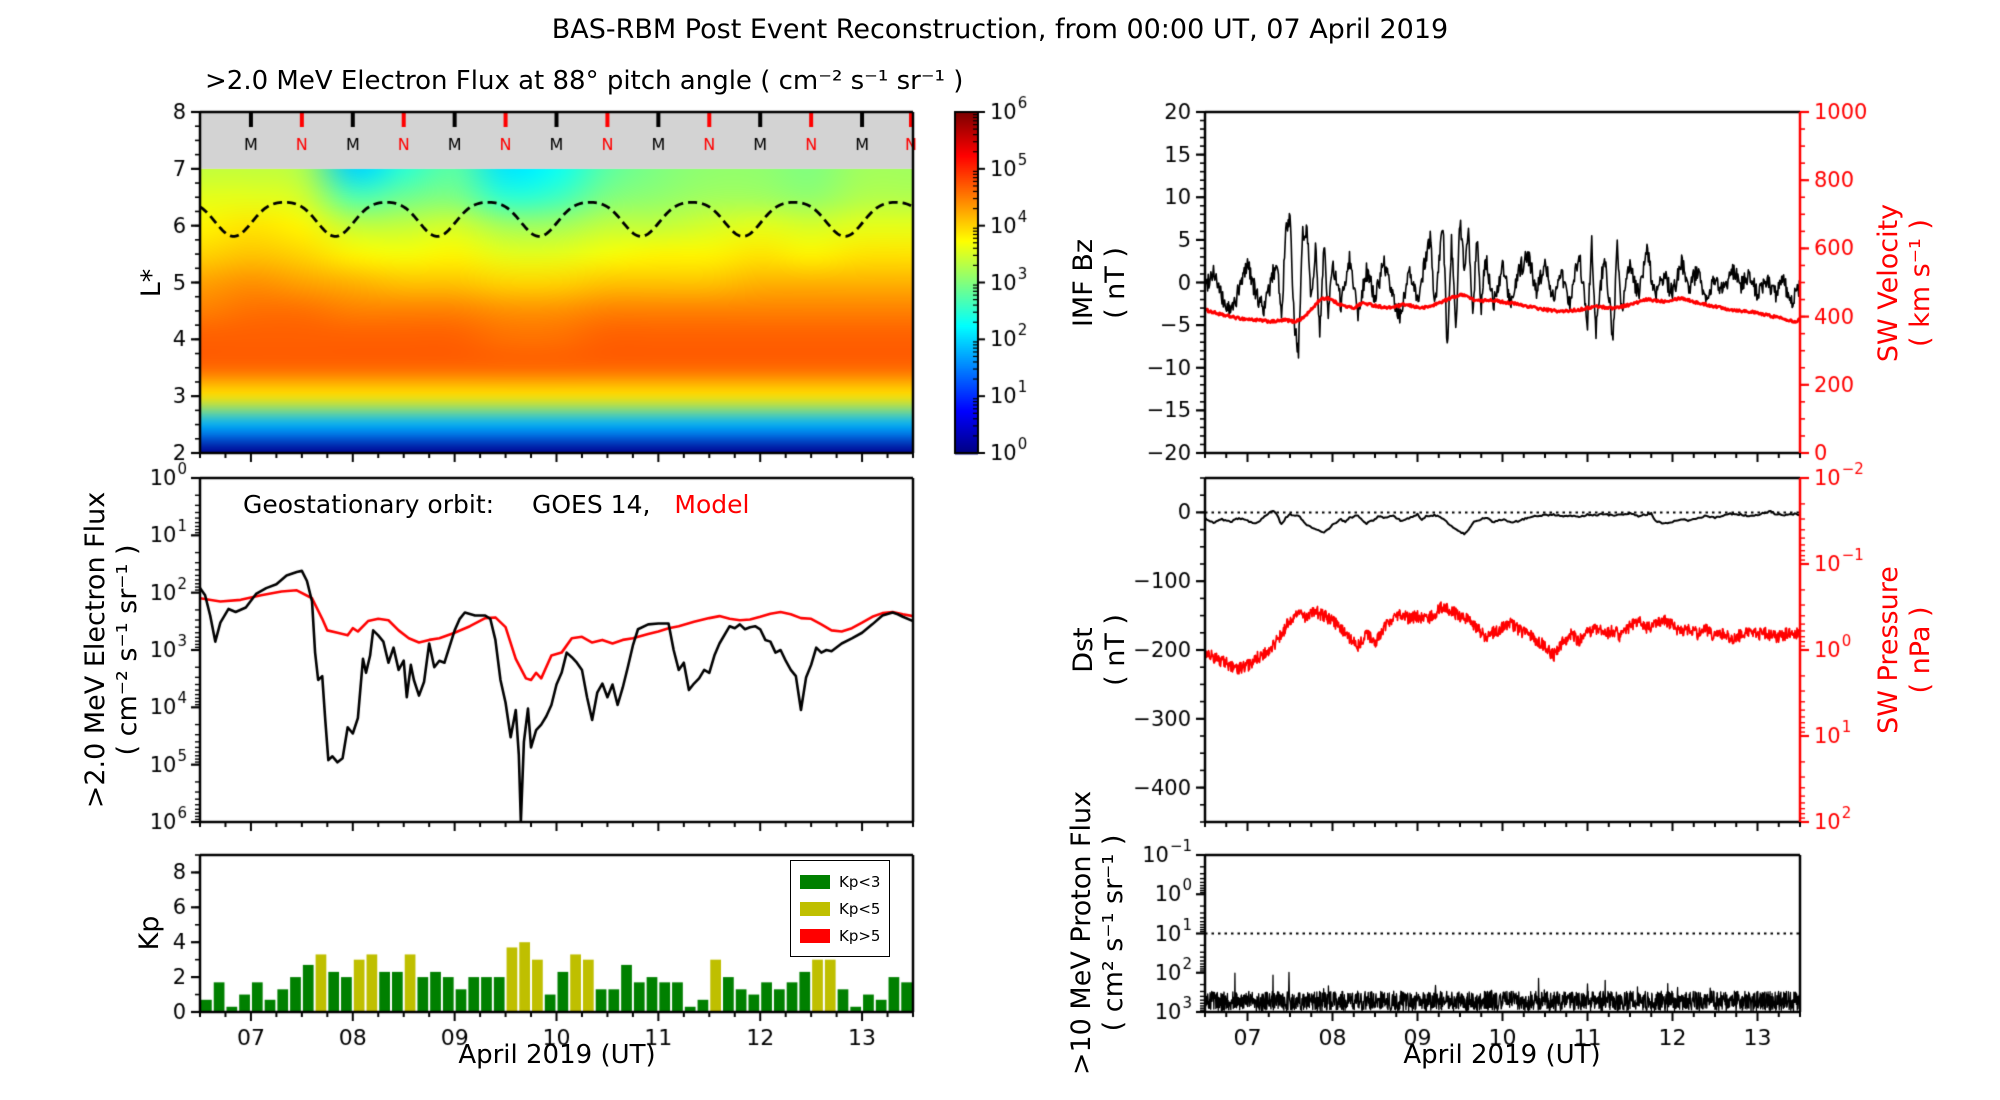 Image resolution: width=2000 pixels, height=1100 pixels. Describe the element at coordinates (1888, 650) in the screenshot. I see `pressure-ylabel-line1: SW Pressure` at that location.